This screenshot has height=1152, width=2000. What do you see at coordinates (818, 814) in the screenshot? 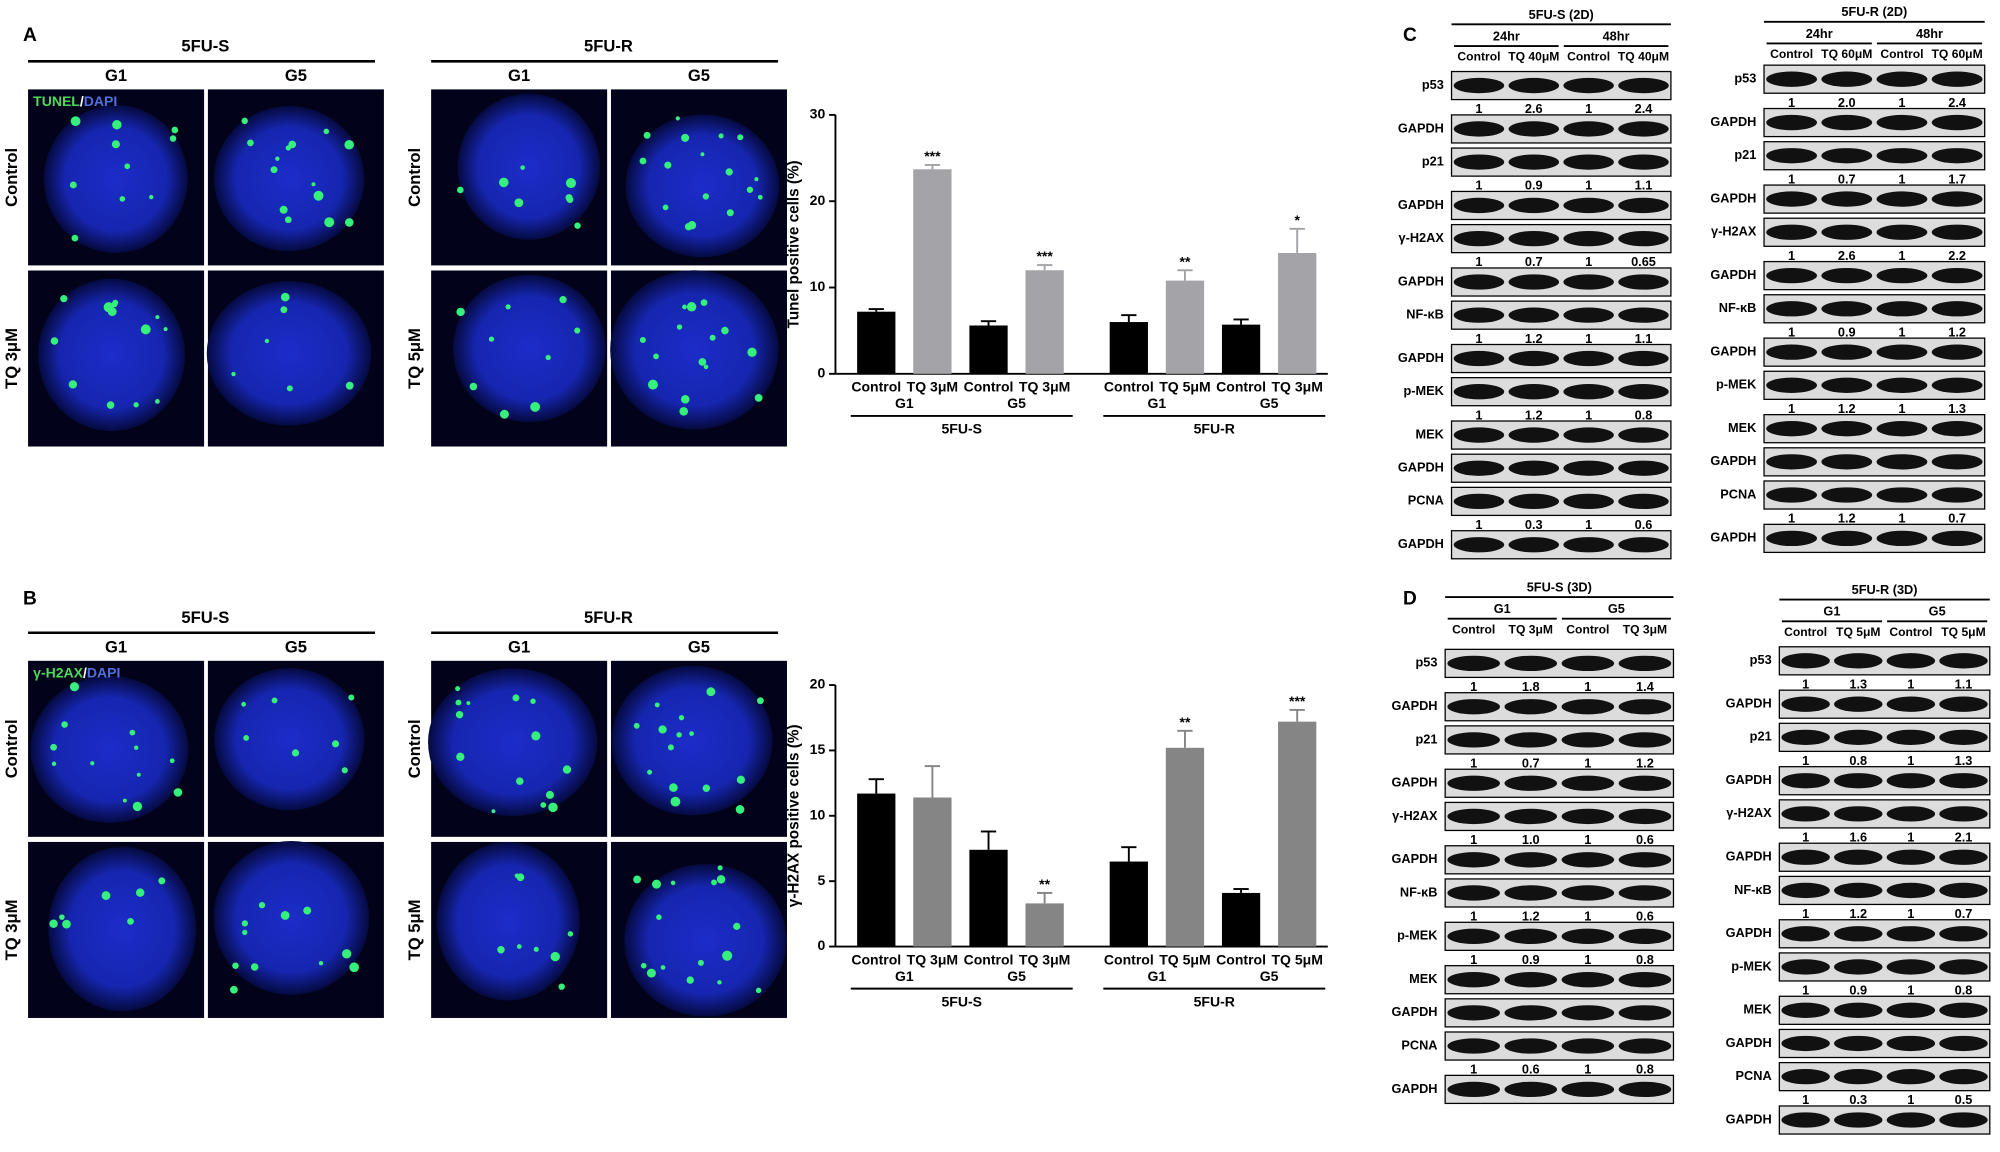
I see `y-tick-label: 10` at bounding box center [818, 814].